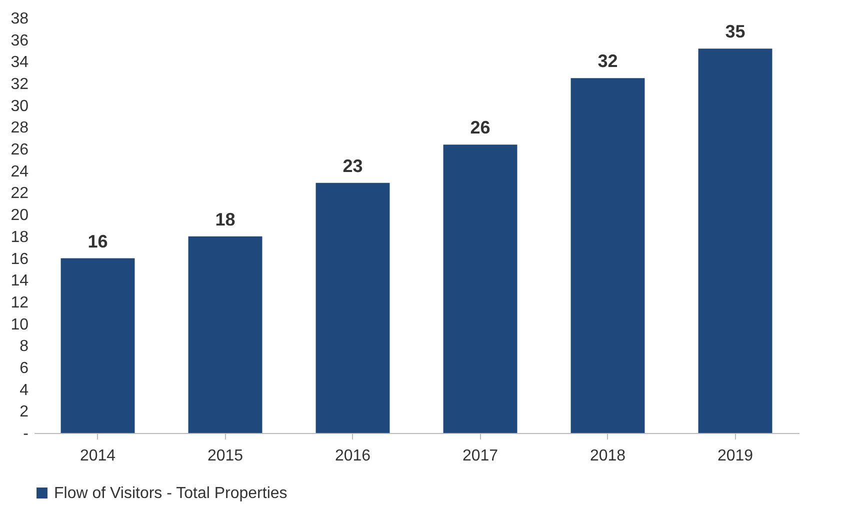 This screenshot has height=511, width=843. What do you see at coordinates (19, 19) in the screenshot?
I see `y-tick-label: 38` at bounding box center [19, 19].